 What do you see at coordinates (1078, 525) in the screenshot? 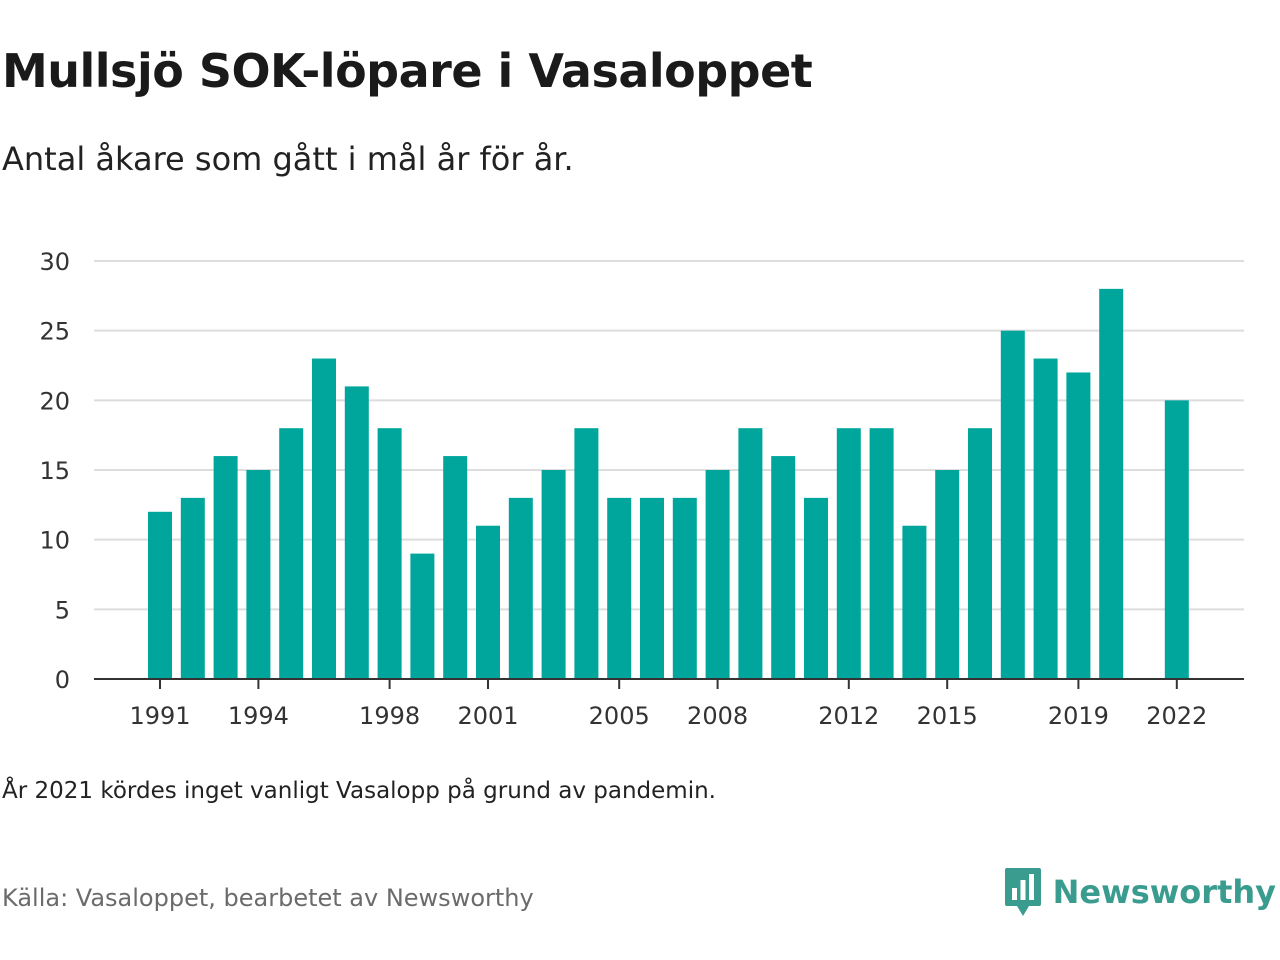
I see `bar-2019` at bounding box center [1078, 525].